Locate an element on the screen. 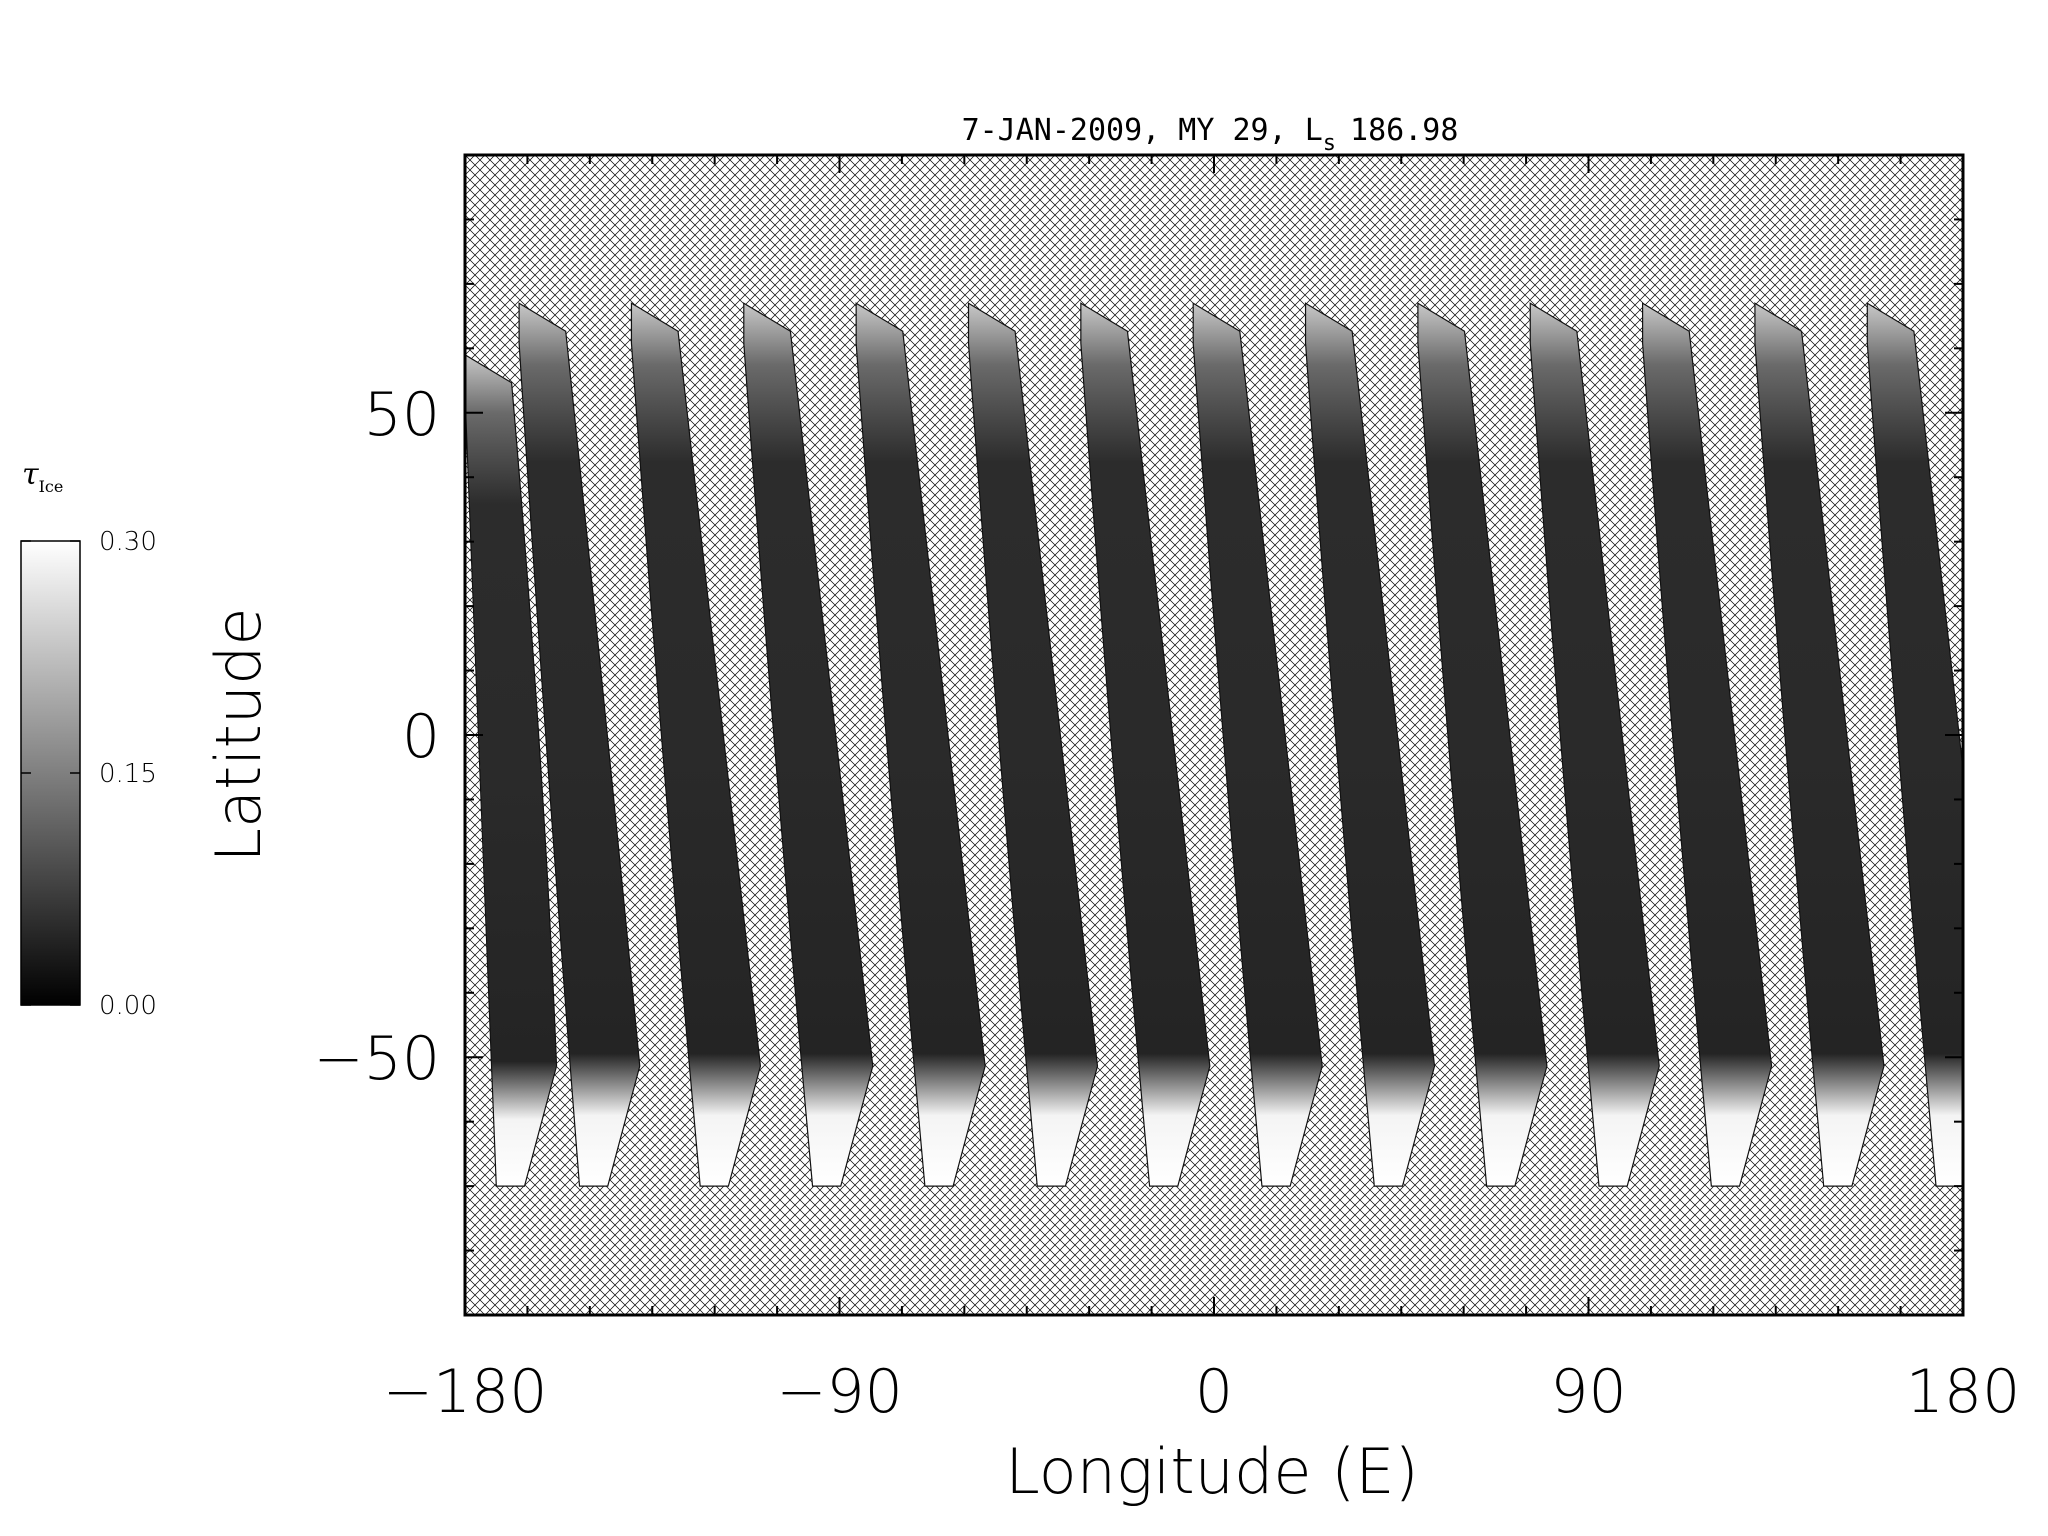 The width and height of the screenshot is (2048, 1536). x-axis-title: Longitude (E) is located at coordinates (1211, 1471).